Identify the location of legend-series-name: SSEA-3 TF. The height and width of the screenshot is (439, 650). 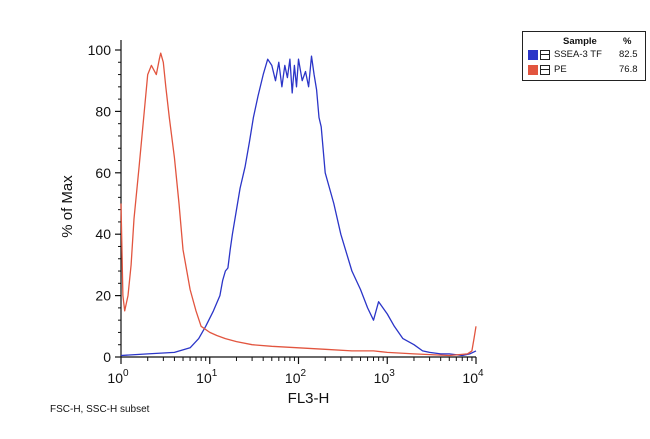
(578, 54).